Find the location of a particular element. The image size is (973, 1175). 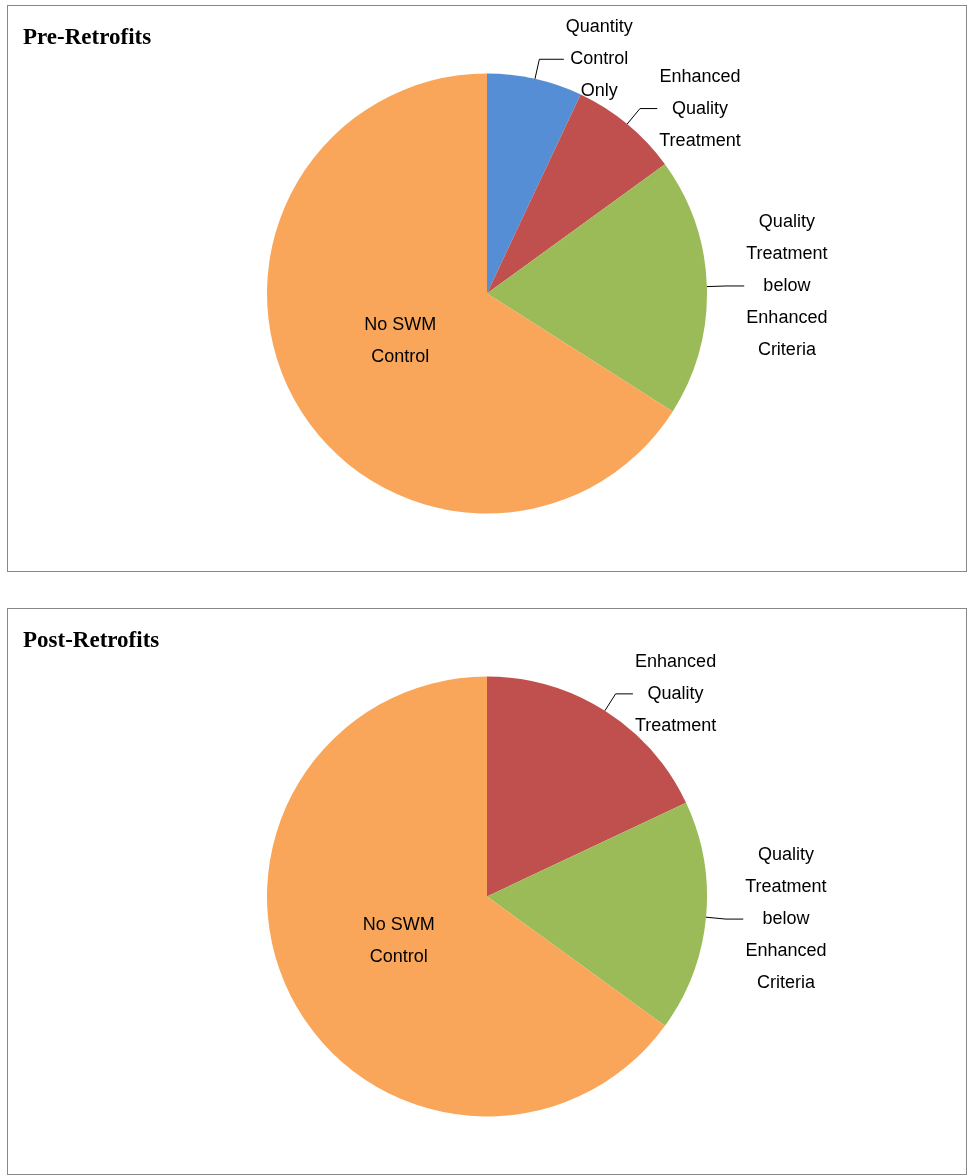

chart-title: Post-Retrofits is located at coordinates (91, 640).